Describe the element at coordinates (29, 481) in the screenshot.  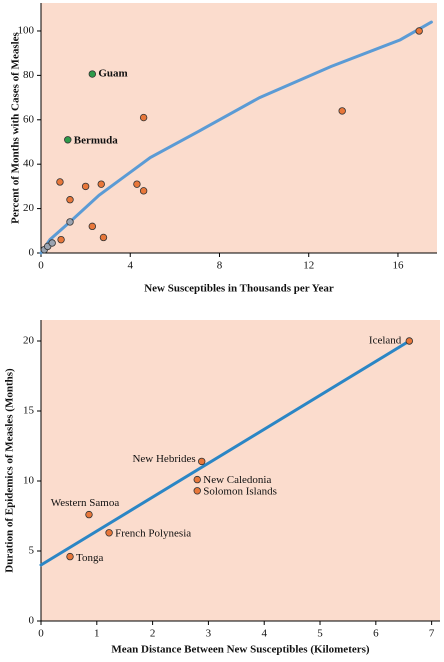
I see `y-tick-label: 10` at that location.